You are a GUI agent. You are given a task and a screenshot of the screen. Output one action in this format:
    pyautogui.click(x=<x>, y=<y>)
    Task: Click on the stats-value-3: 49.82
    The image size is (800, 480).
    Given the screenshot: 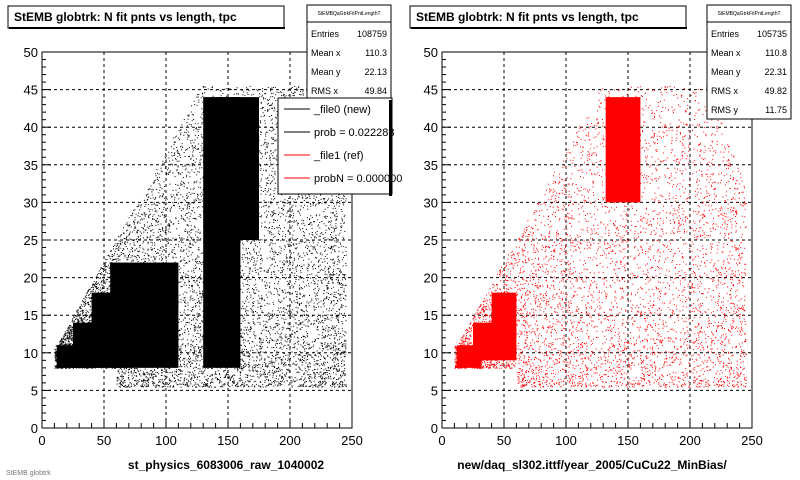 What is the action you would take?
    pyautogui.click(x=775, y=91)
    